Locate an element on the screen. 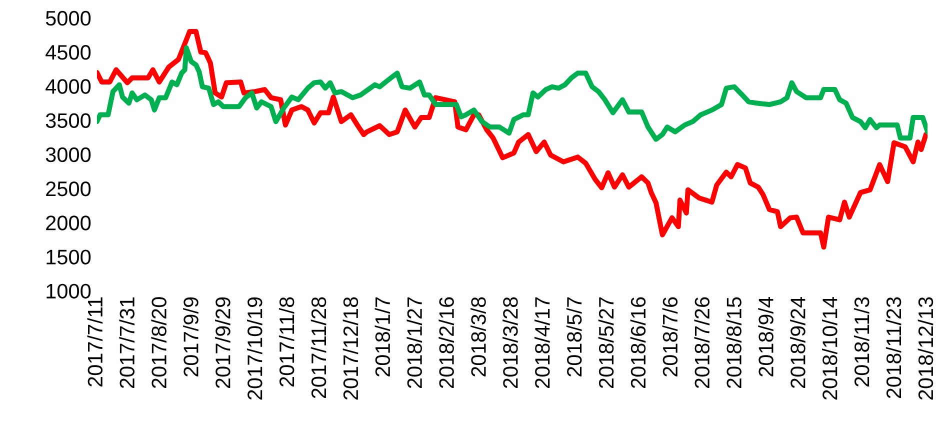 This screenshot has height=436, width=946. x-tick-label: 2017/11/8 is located at coordinates (286, 341).